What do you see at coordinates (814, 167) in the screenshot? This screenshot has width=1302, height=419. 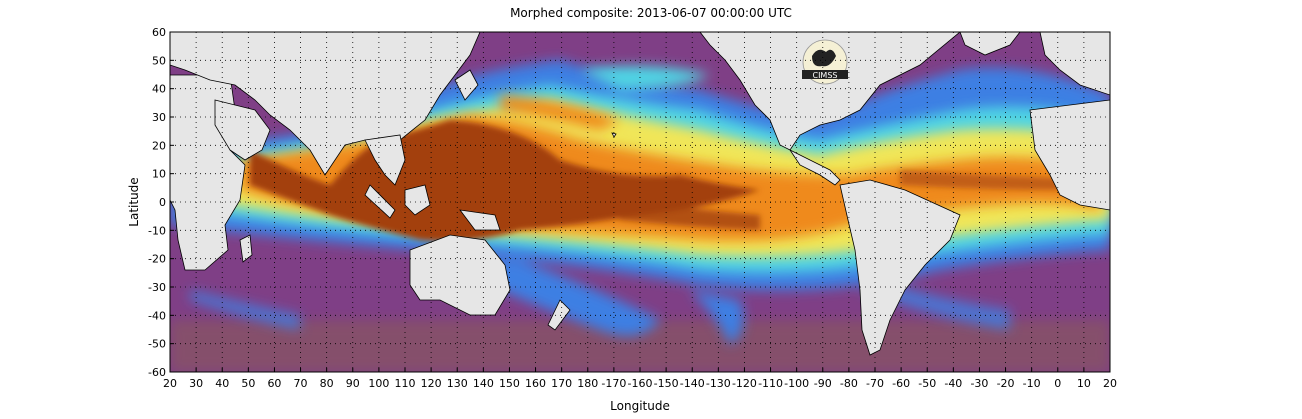 I see `central-america-landmass` at bounding box center [814, 167].